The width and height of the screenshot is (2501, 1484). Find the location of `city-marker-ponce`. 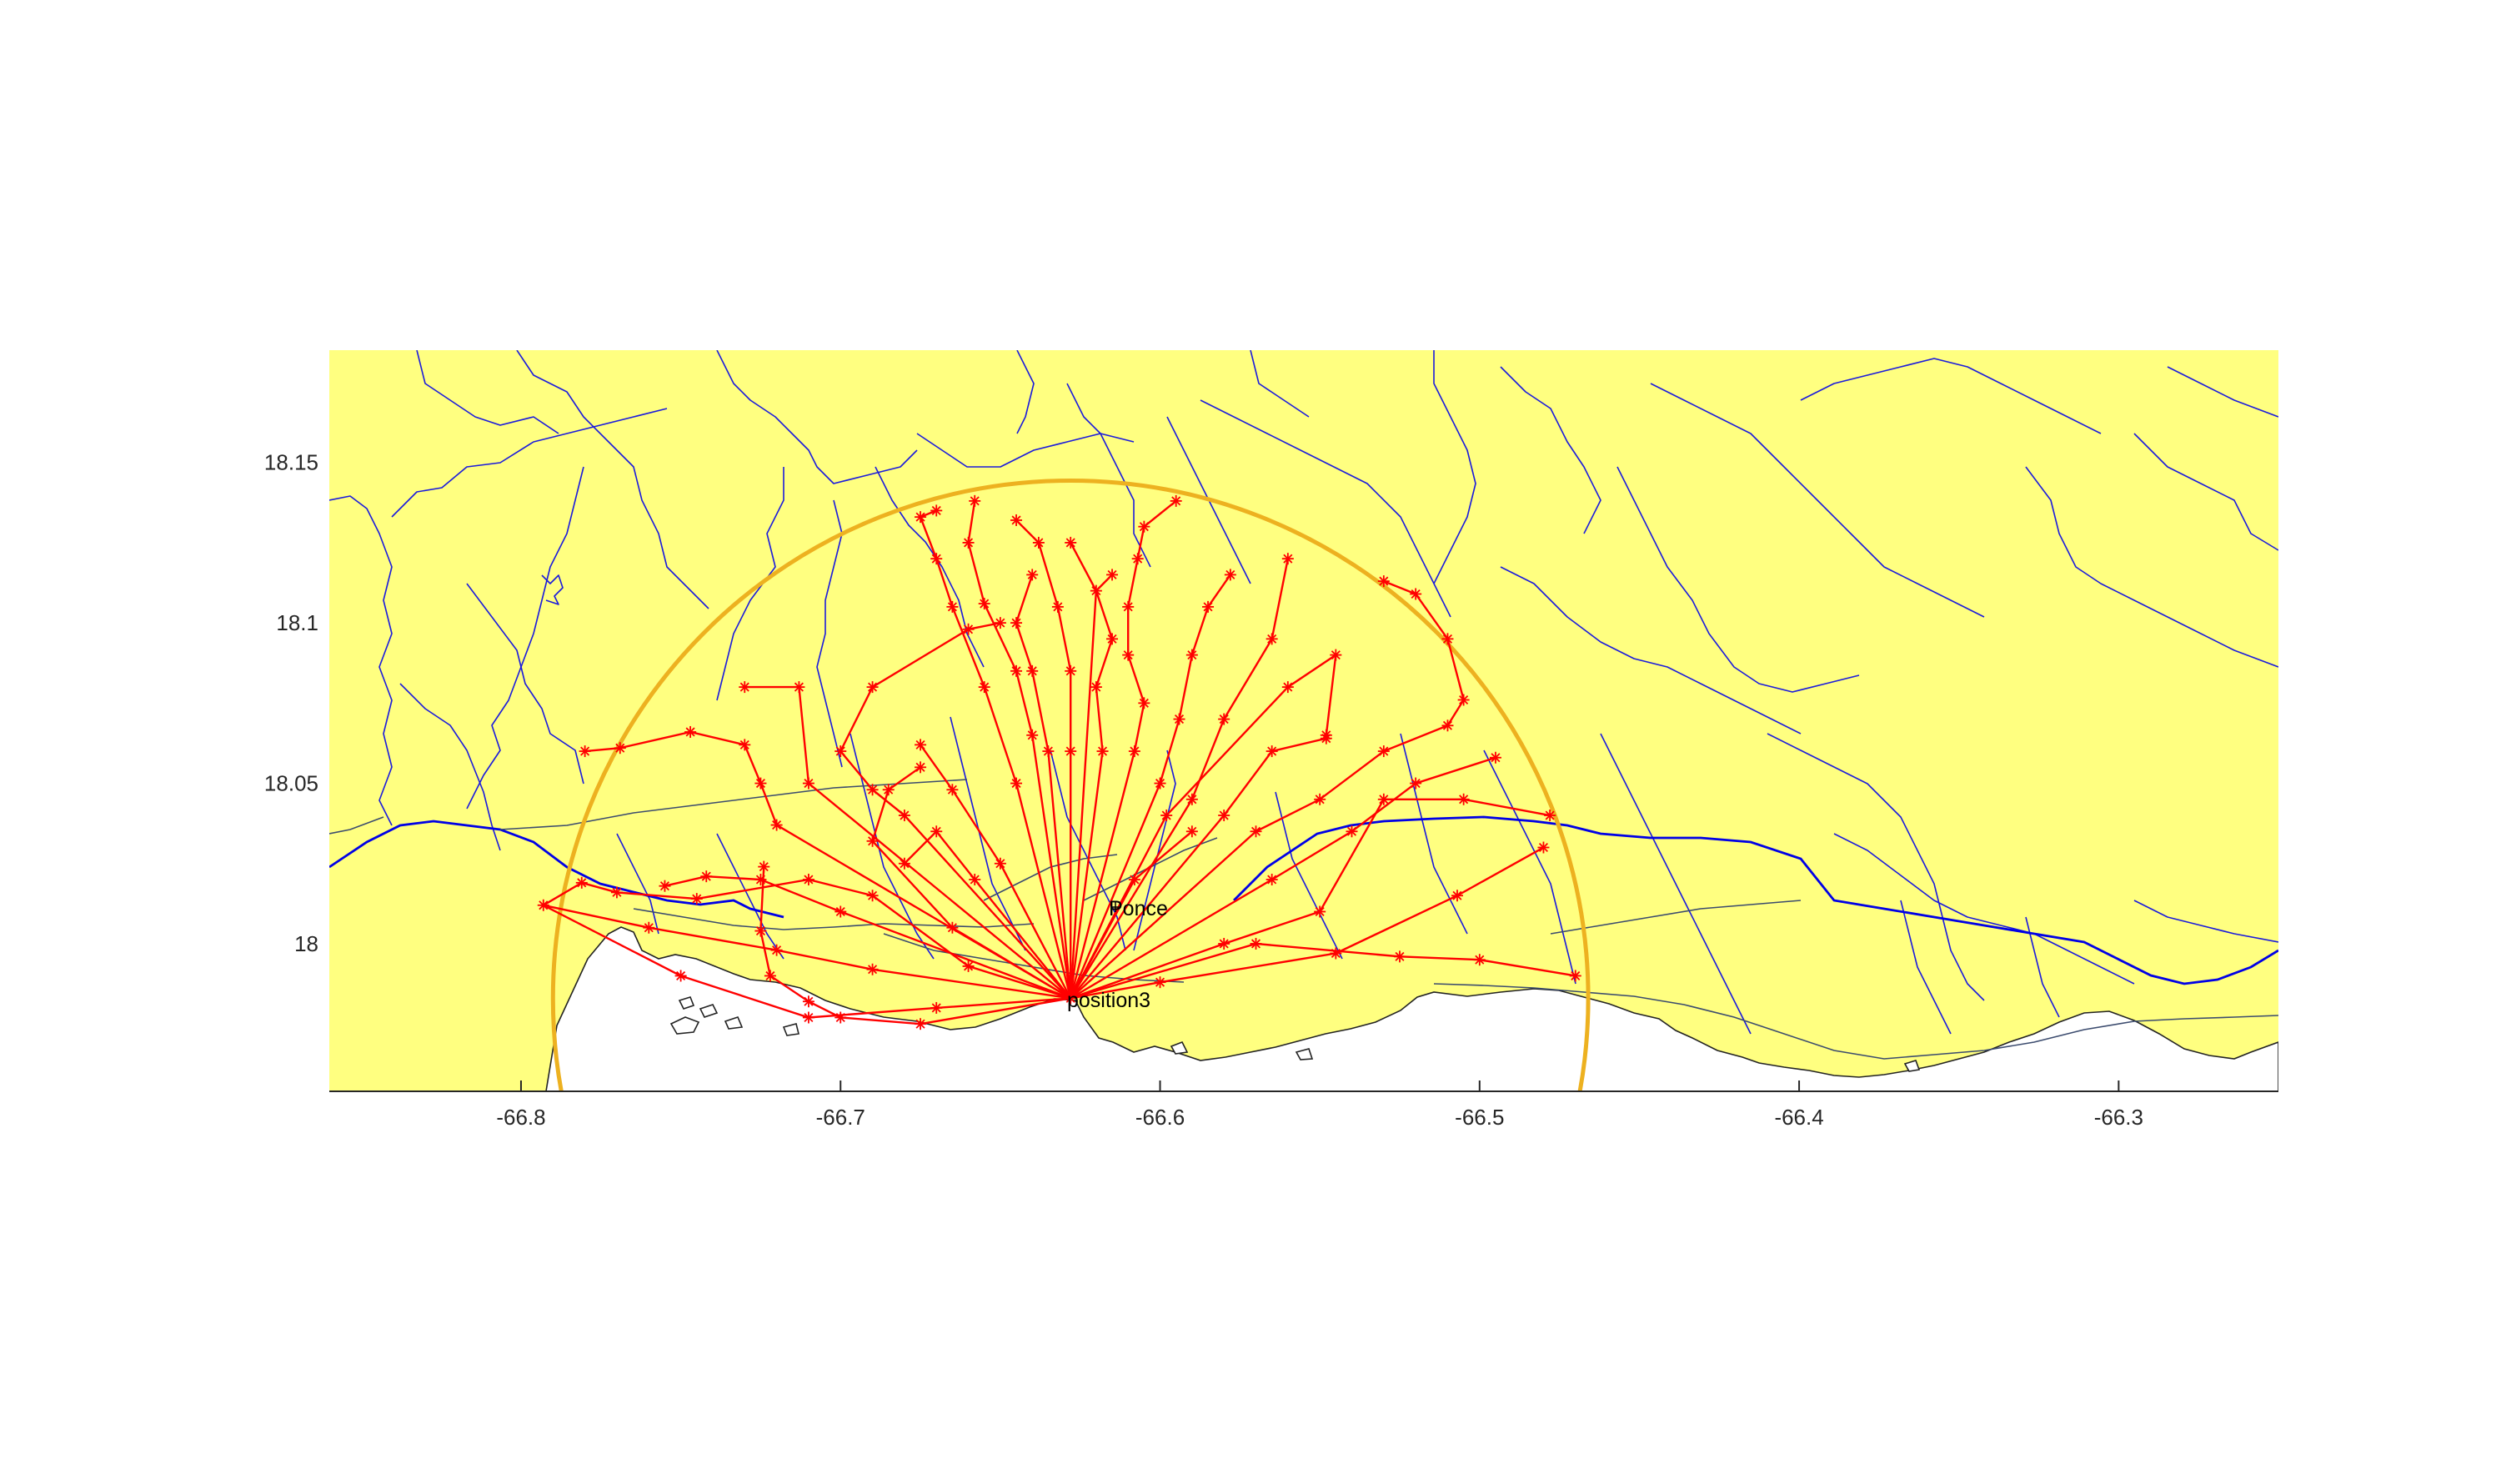

city-marker-ponce is located at coordinates (1115, 907).